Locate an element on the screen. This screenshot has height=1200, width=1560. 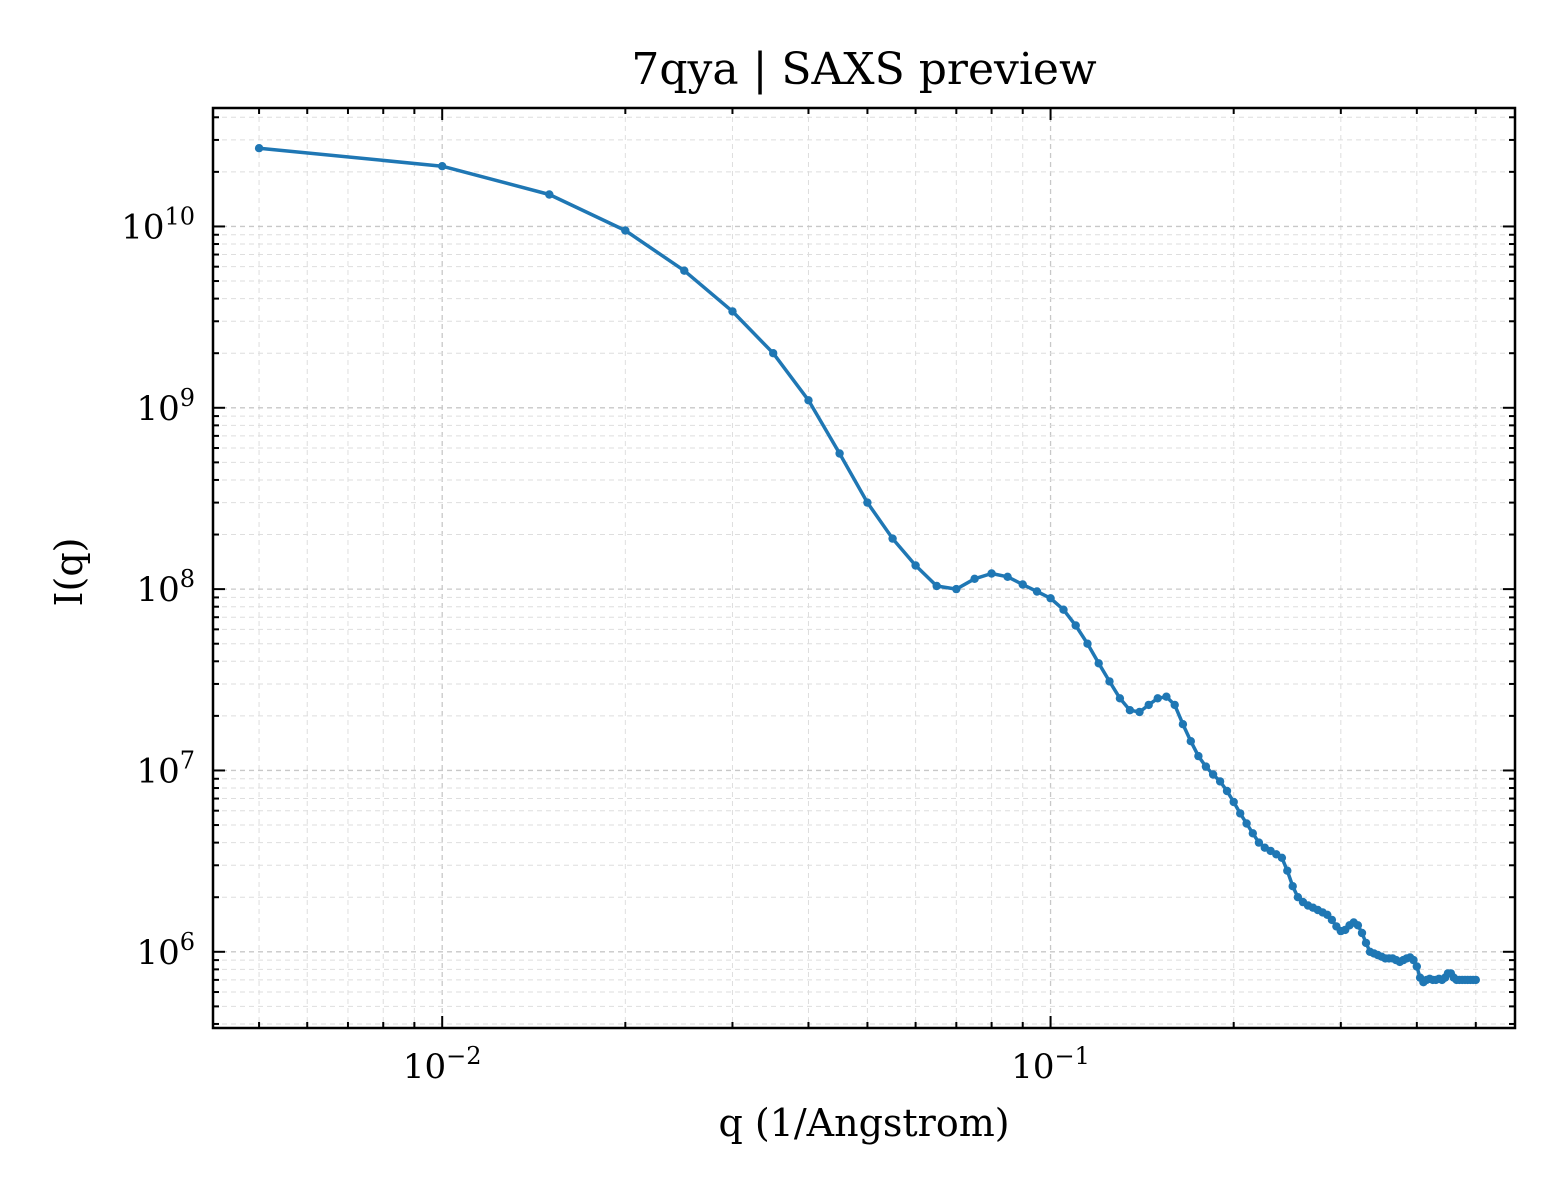
chart-title: 7qya | SAXS preview is located at coordinates (864, 69).